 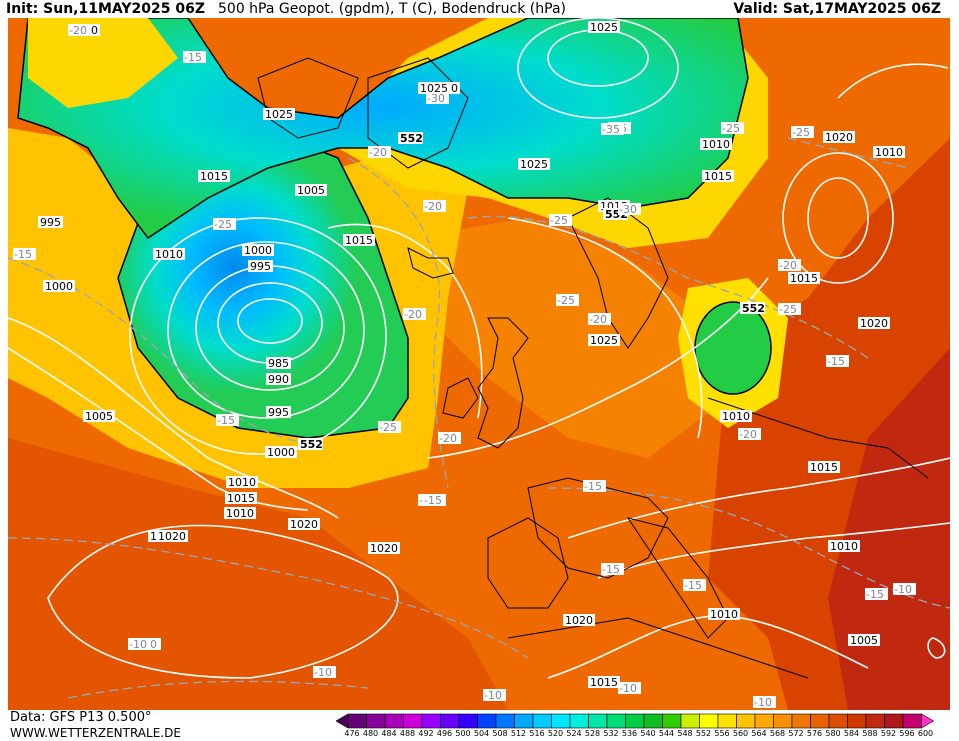 I want to click on pressure-label: 990, so click(x=278, y=379).